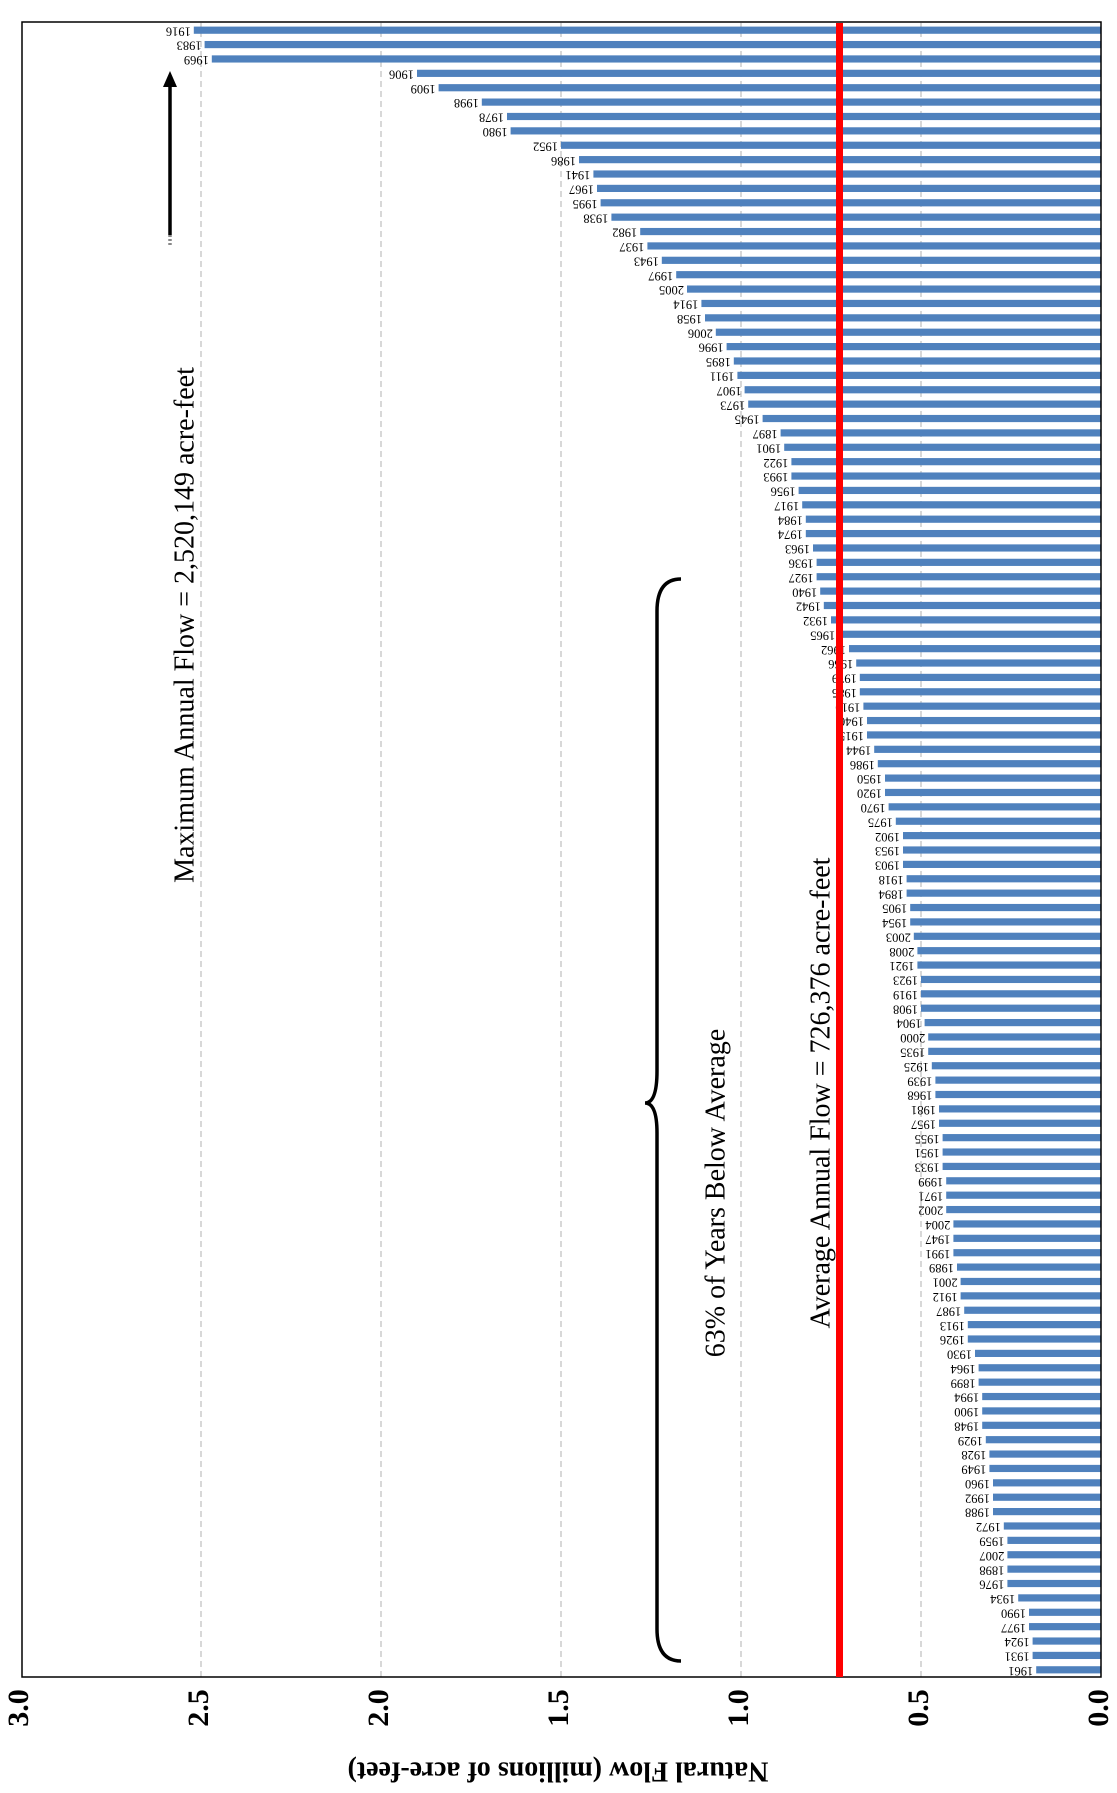 The image size is (1117, 1793). What do you see at coordinates (1017, 1657) in the screenshot?
I see `year-label: 1931` at bounding box center [1017, 1657].